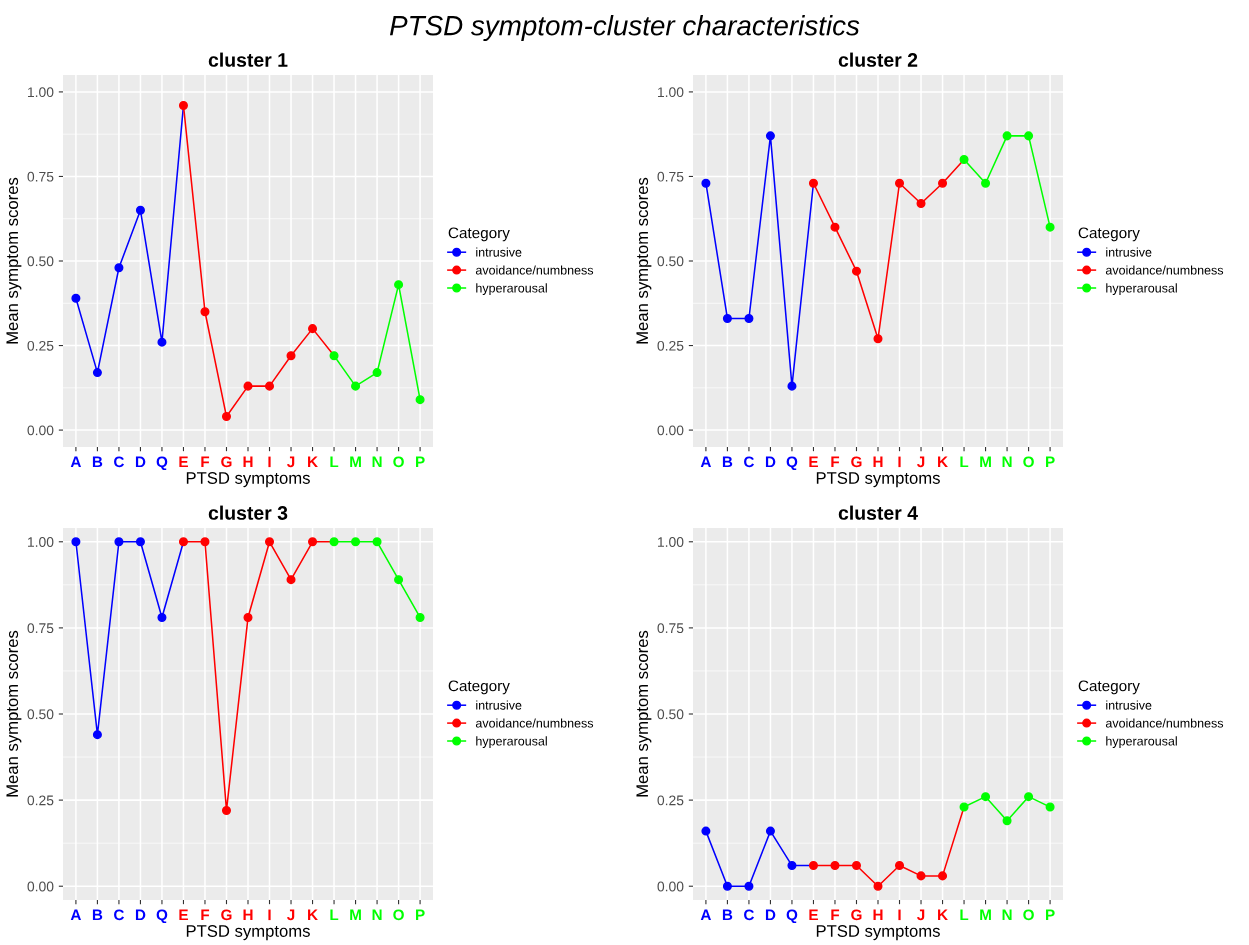 Image resolution: width=1249 pixels, height=945 pixels. What do you see at coordinates (140, 462) in the screenshot?
I see `x-tick-label: D` at bounding box center [140, 462].